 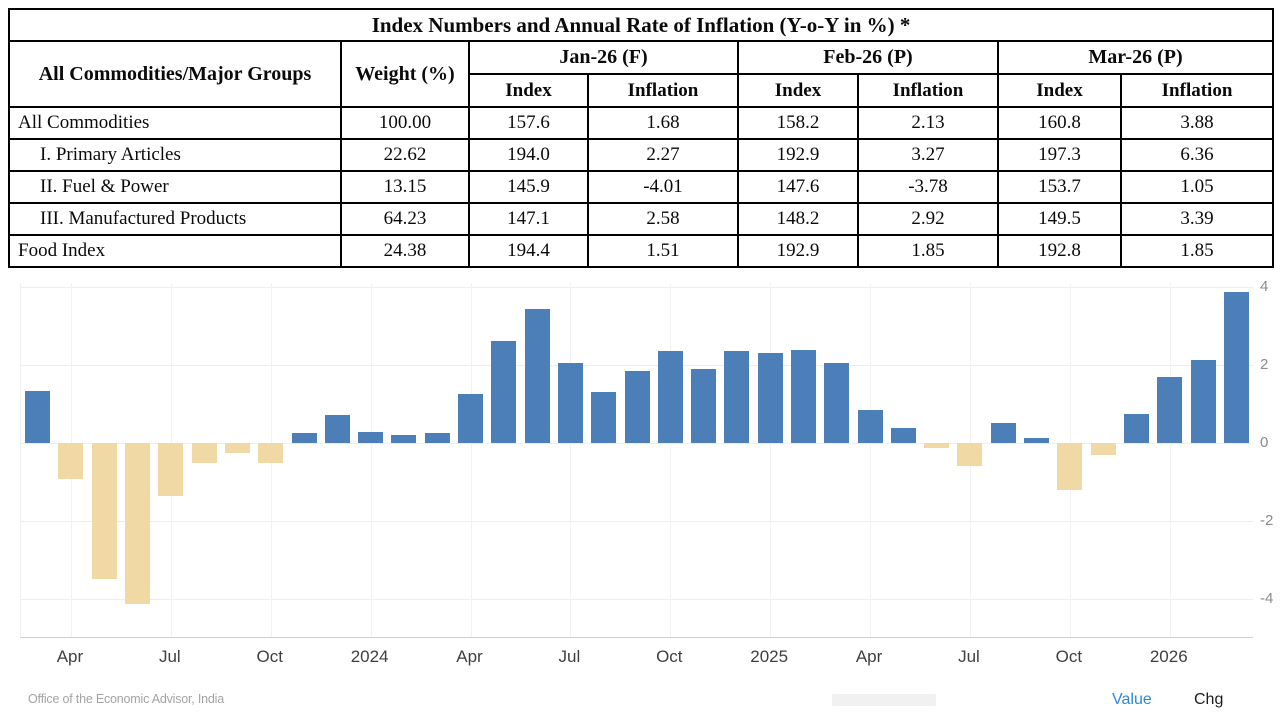 I want to click on row-label: II. Fuel & Power, so click(x=175, y=187).